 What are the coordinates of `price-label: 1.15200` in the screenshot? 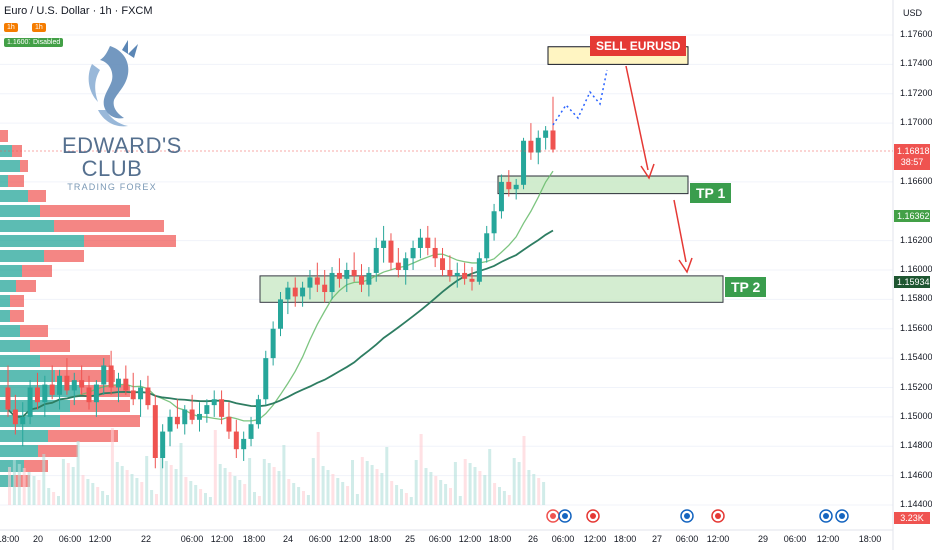 It's located at (916, 386).